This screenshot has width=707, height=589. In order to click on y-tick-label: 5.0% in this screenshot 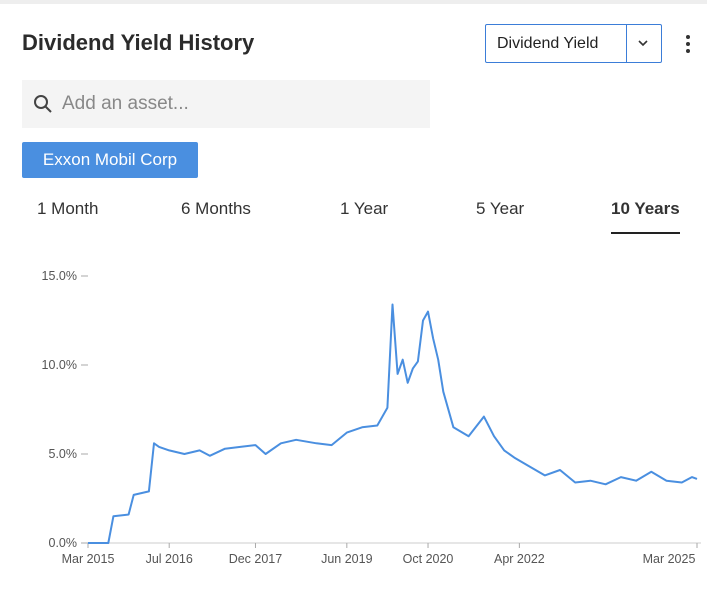, I will do `click(63, 454)`.